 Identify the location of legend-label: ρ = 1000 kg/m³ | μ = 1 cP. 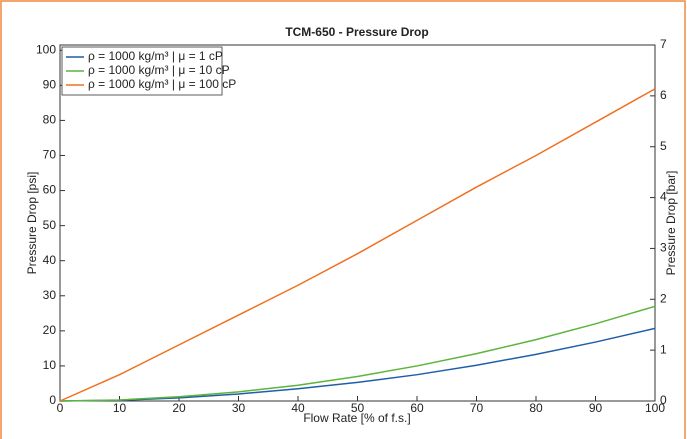
(155, 56).